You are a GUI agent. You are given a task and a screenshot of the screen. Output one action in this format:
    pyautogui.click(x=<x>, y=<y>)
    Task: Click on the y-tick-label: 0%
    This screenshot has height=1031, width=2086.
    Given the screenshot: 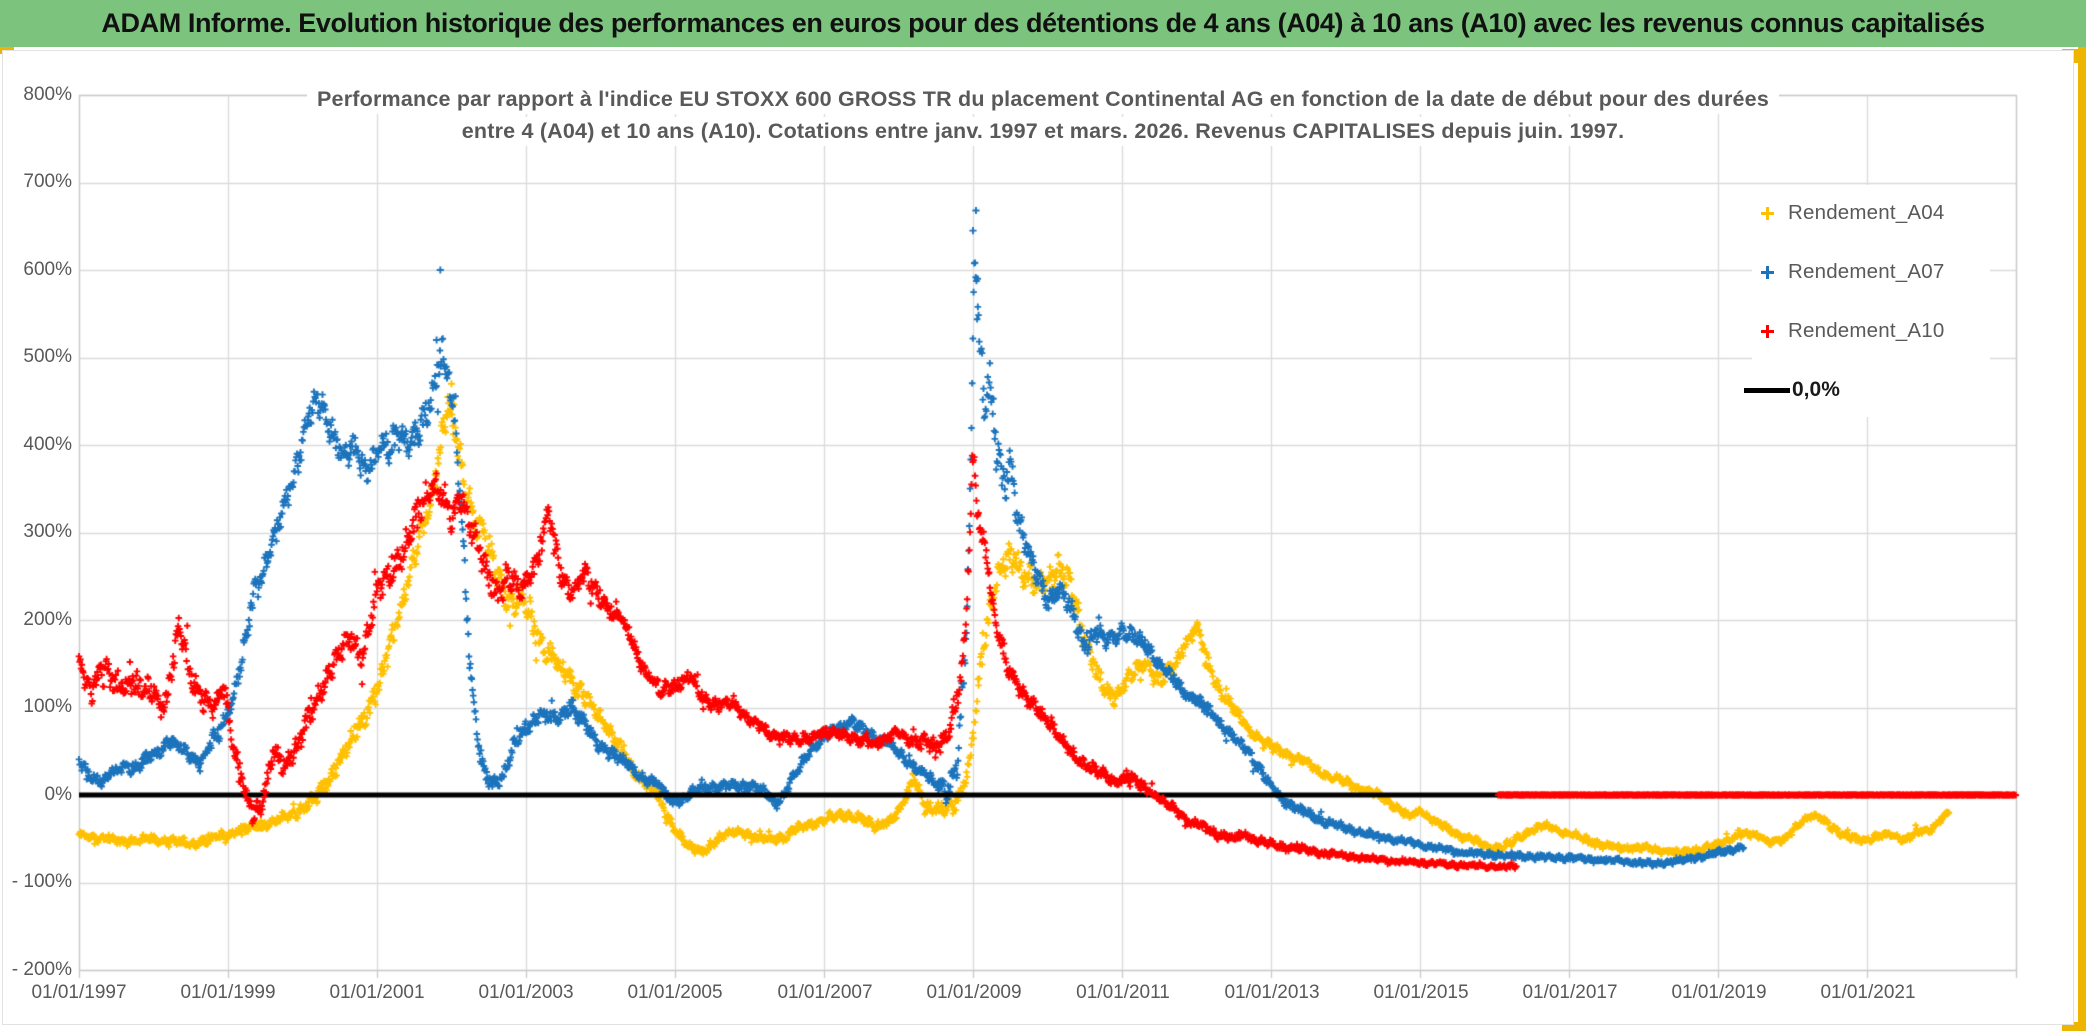 What is the action you would take?
    pyautogui.click(x=58, y=794)
    